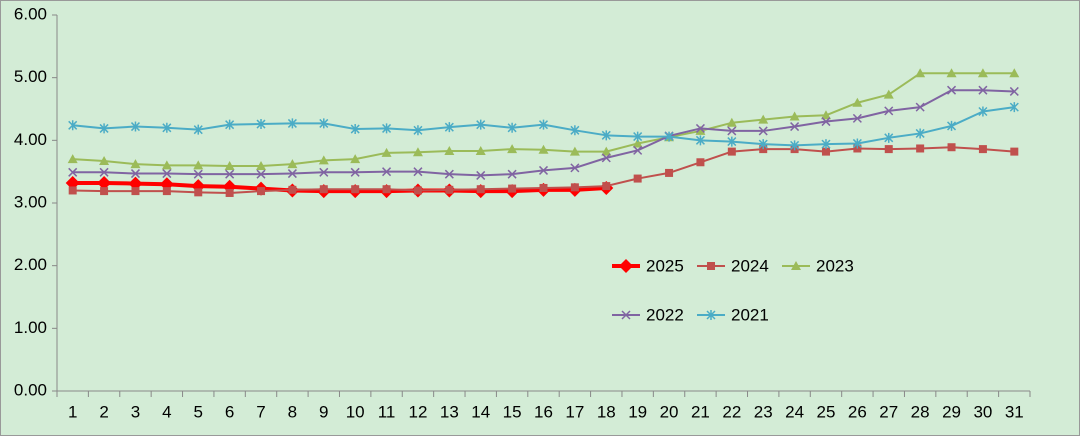 Image resolution: width=1080 pixels, height=436 pixels. Describe the element at coordinates (480, 411) in the screenshot. I see `x-tick-label: 14` at that location.